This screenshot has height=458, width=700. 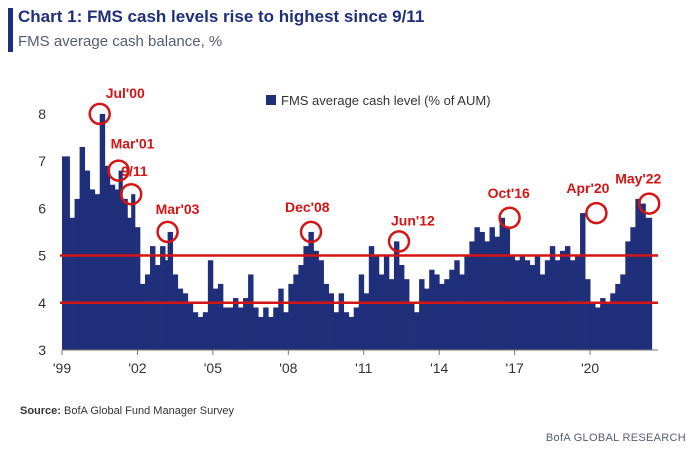 I want to click on y-tick-label: 6, so click(x=42, y=208).